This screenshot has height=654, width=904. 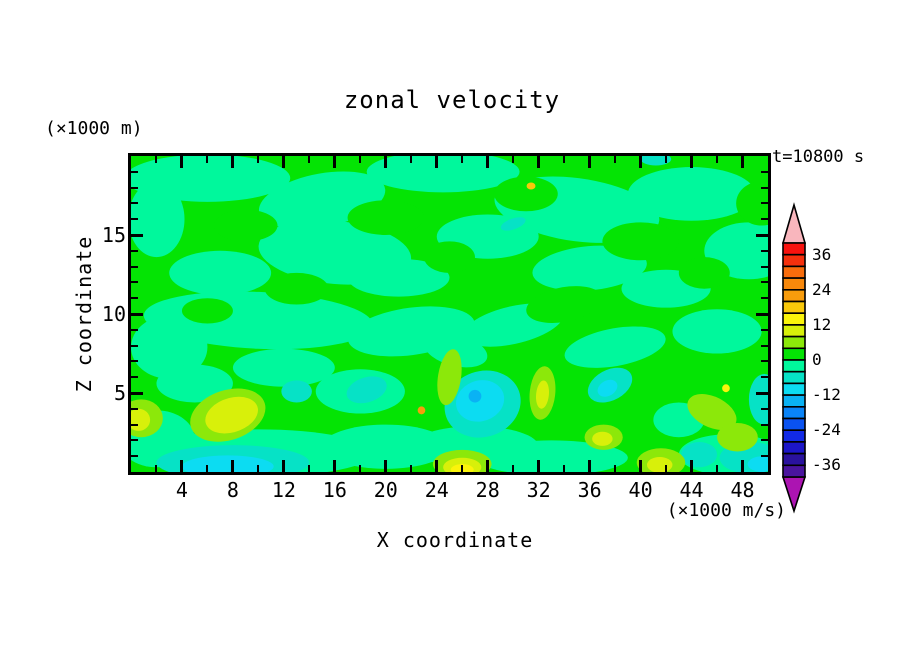 I want to click on x-axis-title: X coordinate, so click(x=455, y=540).